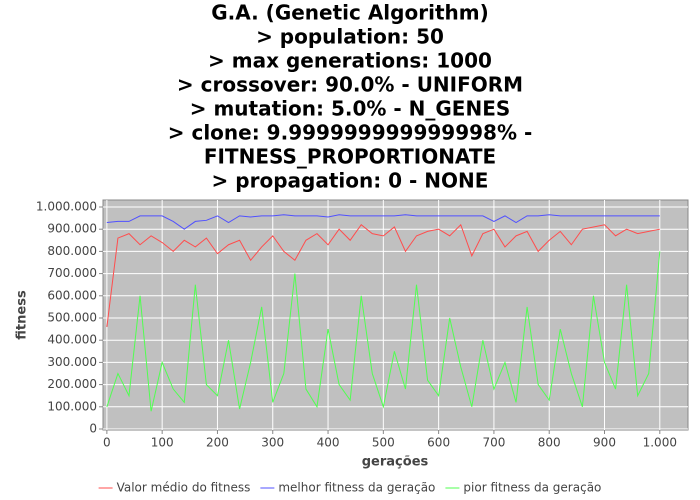  What do you see at coordinates (349, 13) in the screenshot?
I see `chart-title: G.A. (Genetic Algorithm)` at bounding box center [349, 13].